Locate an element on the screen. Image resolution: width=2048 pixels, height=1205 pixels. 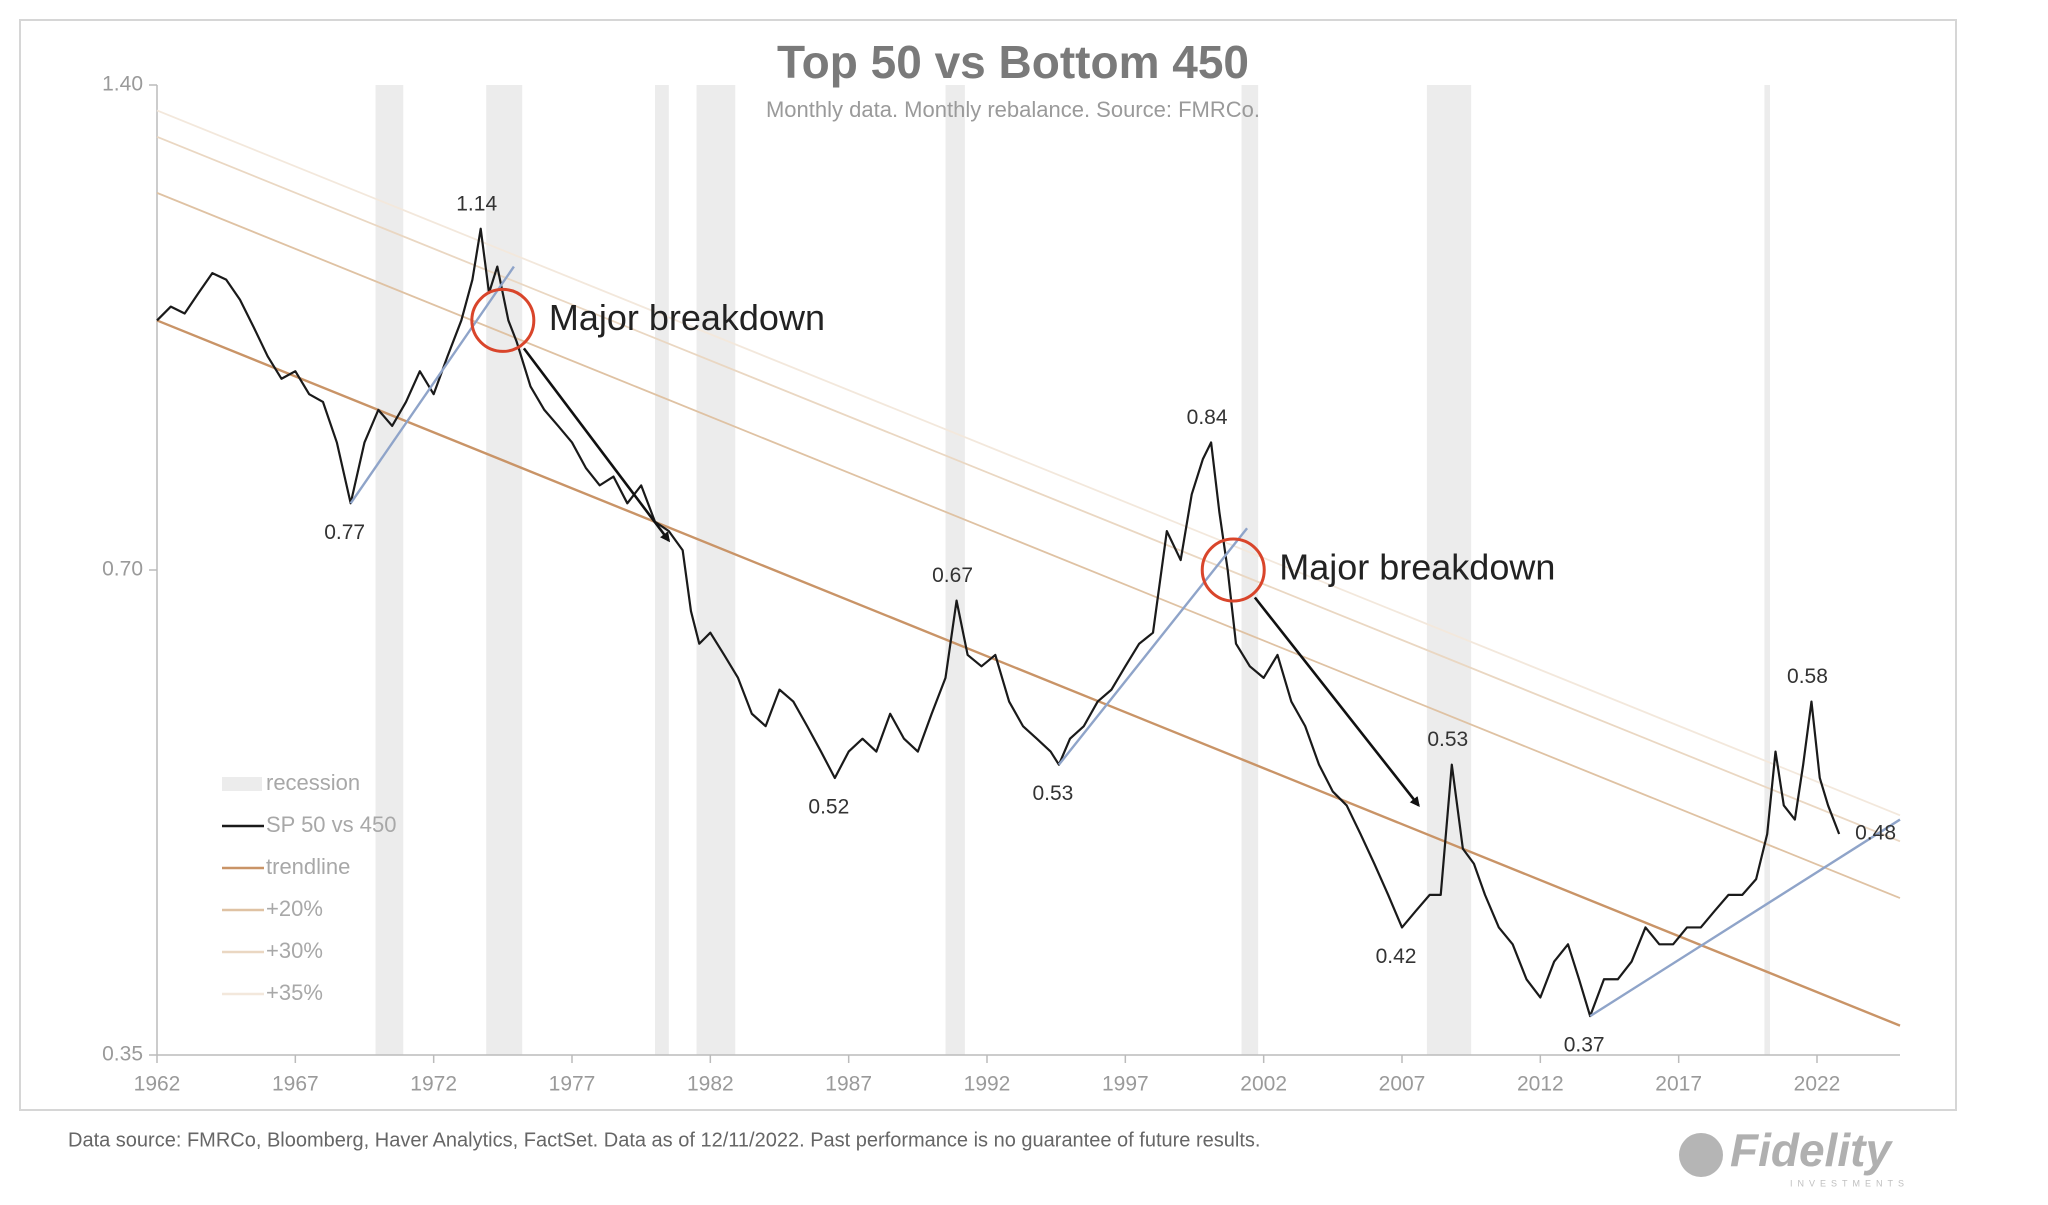
logo: Fidelity INVESTMENTS is located at coordinates (1794, 1156).